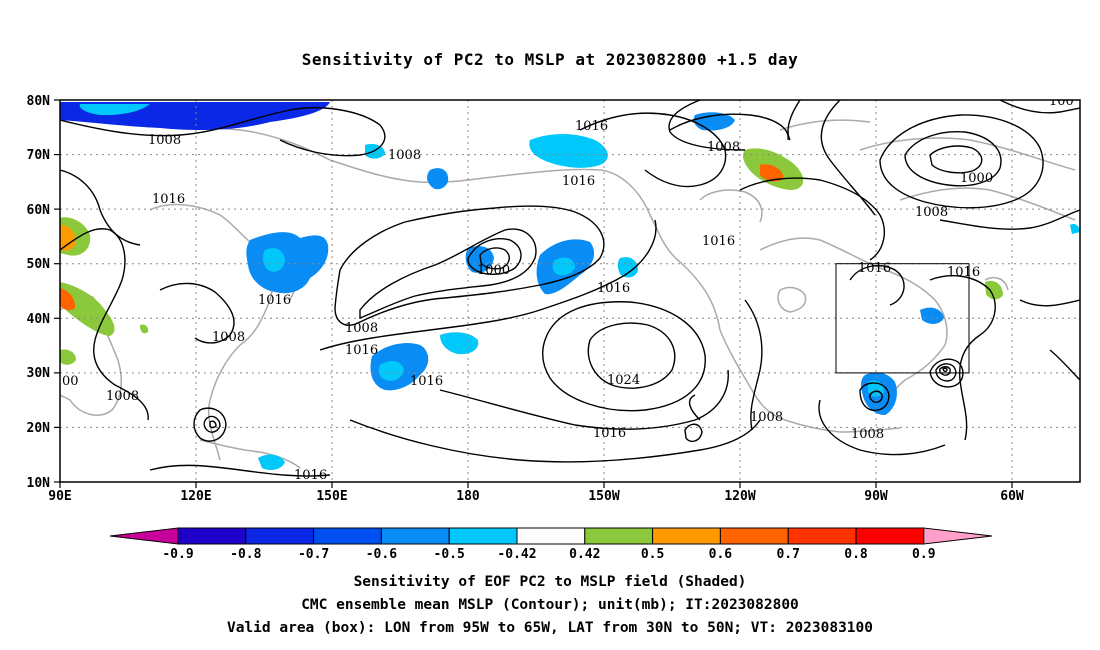 The image size is (1100, 650). What do you see at coordinates (331, 496) in the screenshot?
I see `lon-label: 150E` at bounding box center [331, 496].